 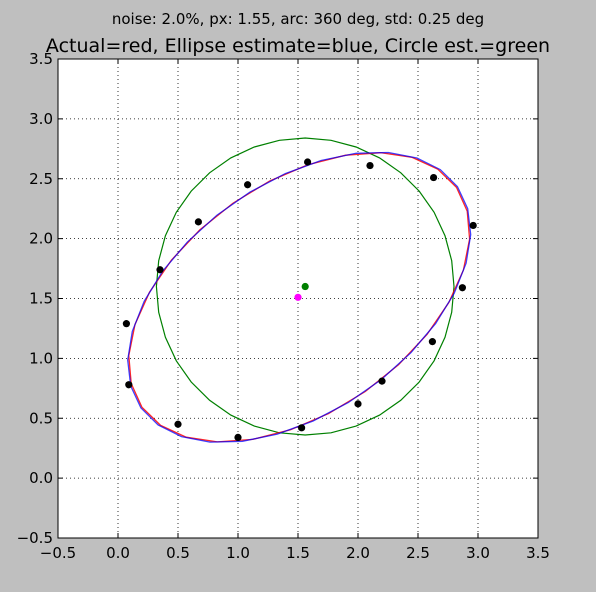 What do you see at coordinates (418, 553) in the screenshot?
I see `x-tick-label: 2.5` at bounding box center [418, 553].